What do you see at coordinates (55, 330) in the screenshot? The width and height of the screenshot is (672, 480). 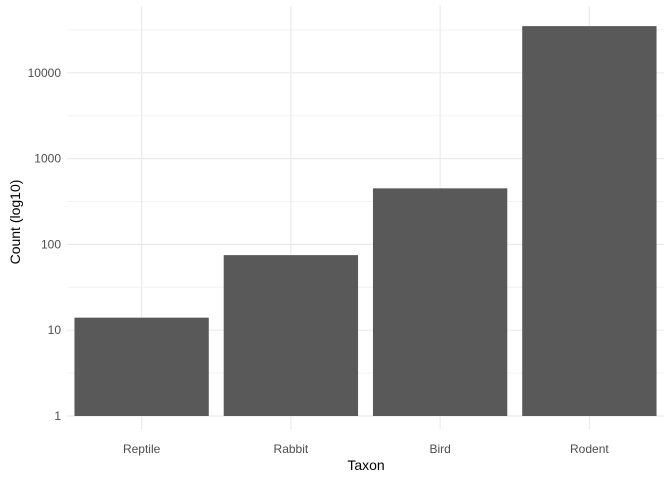 I see `y-tick-label: 10` at bounding box center [55, 330].